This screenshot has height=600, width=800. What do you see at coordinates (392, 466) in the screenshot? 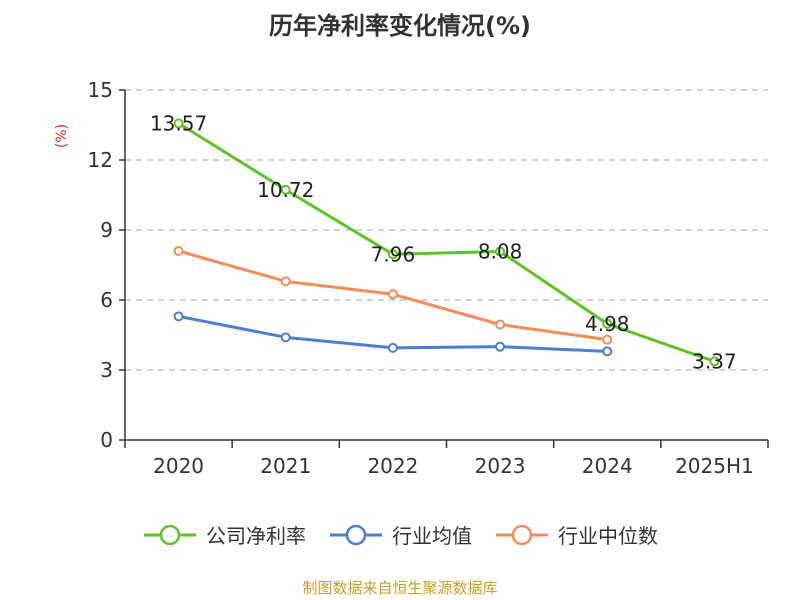
I see `x-tick-label: 2022` at bounding box center [392, 466].